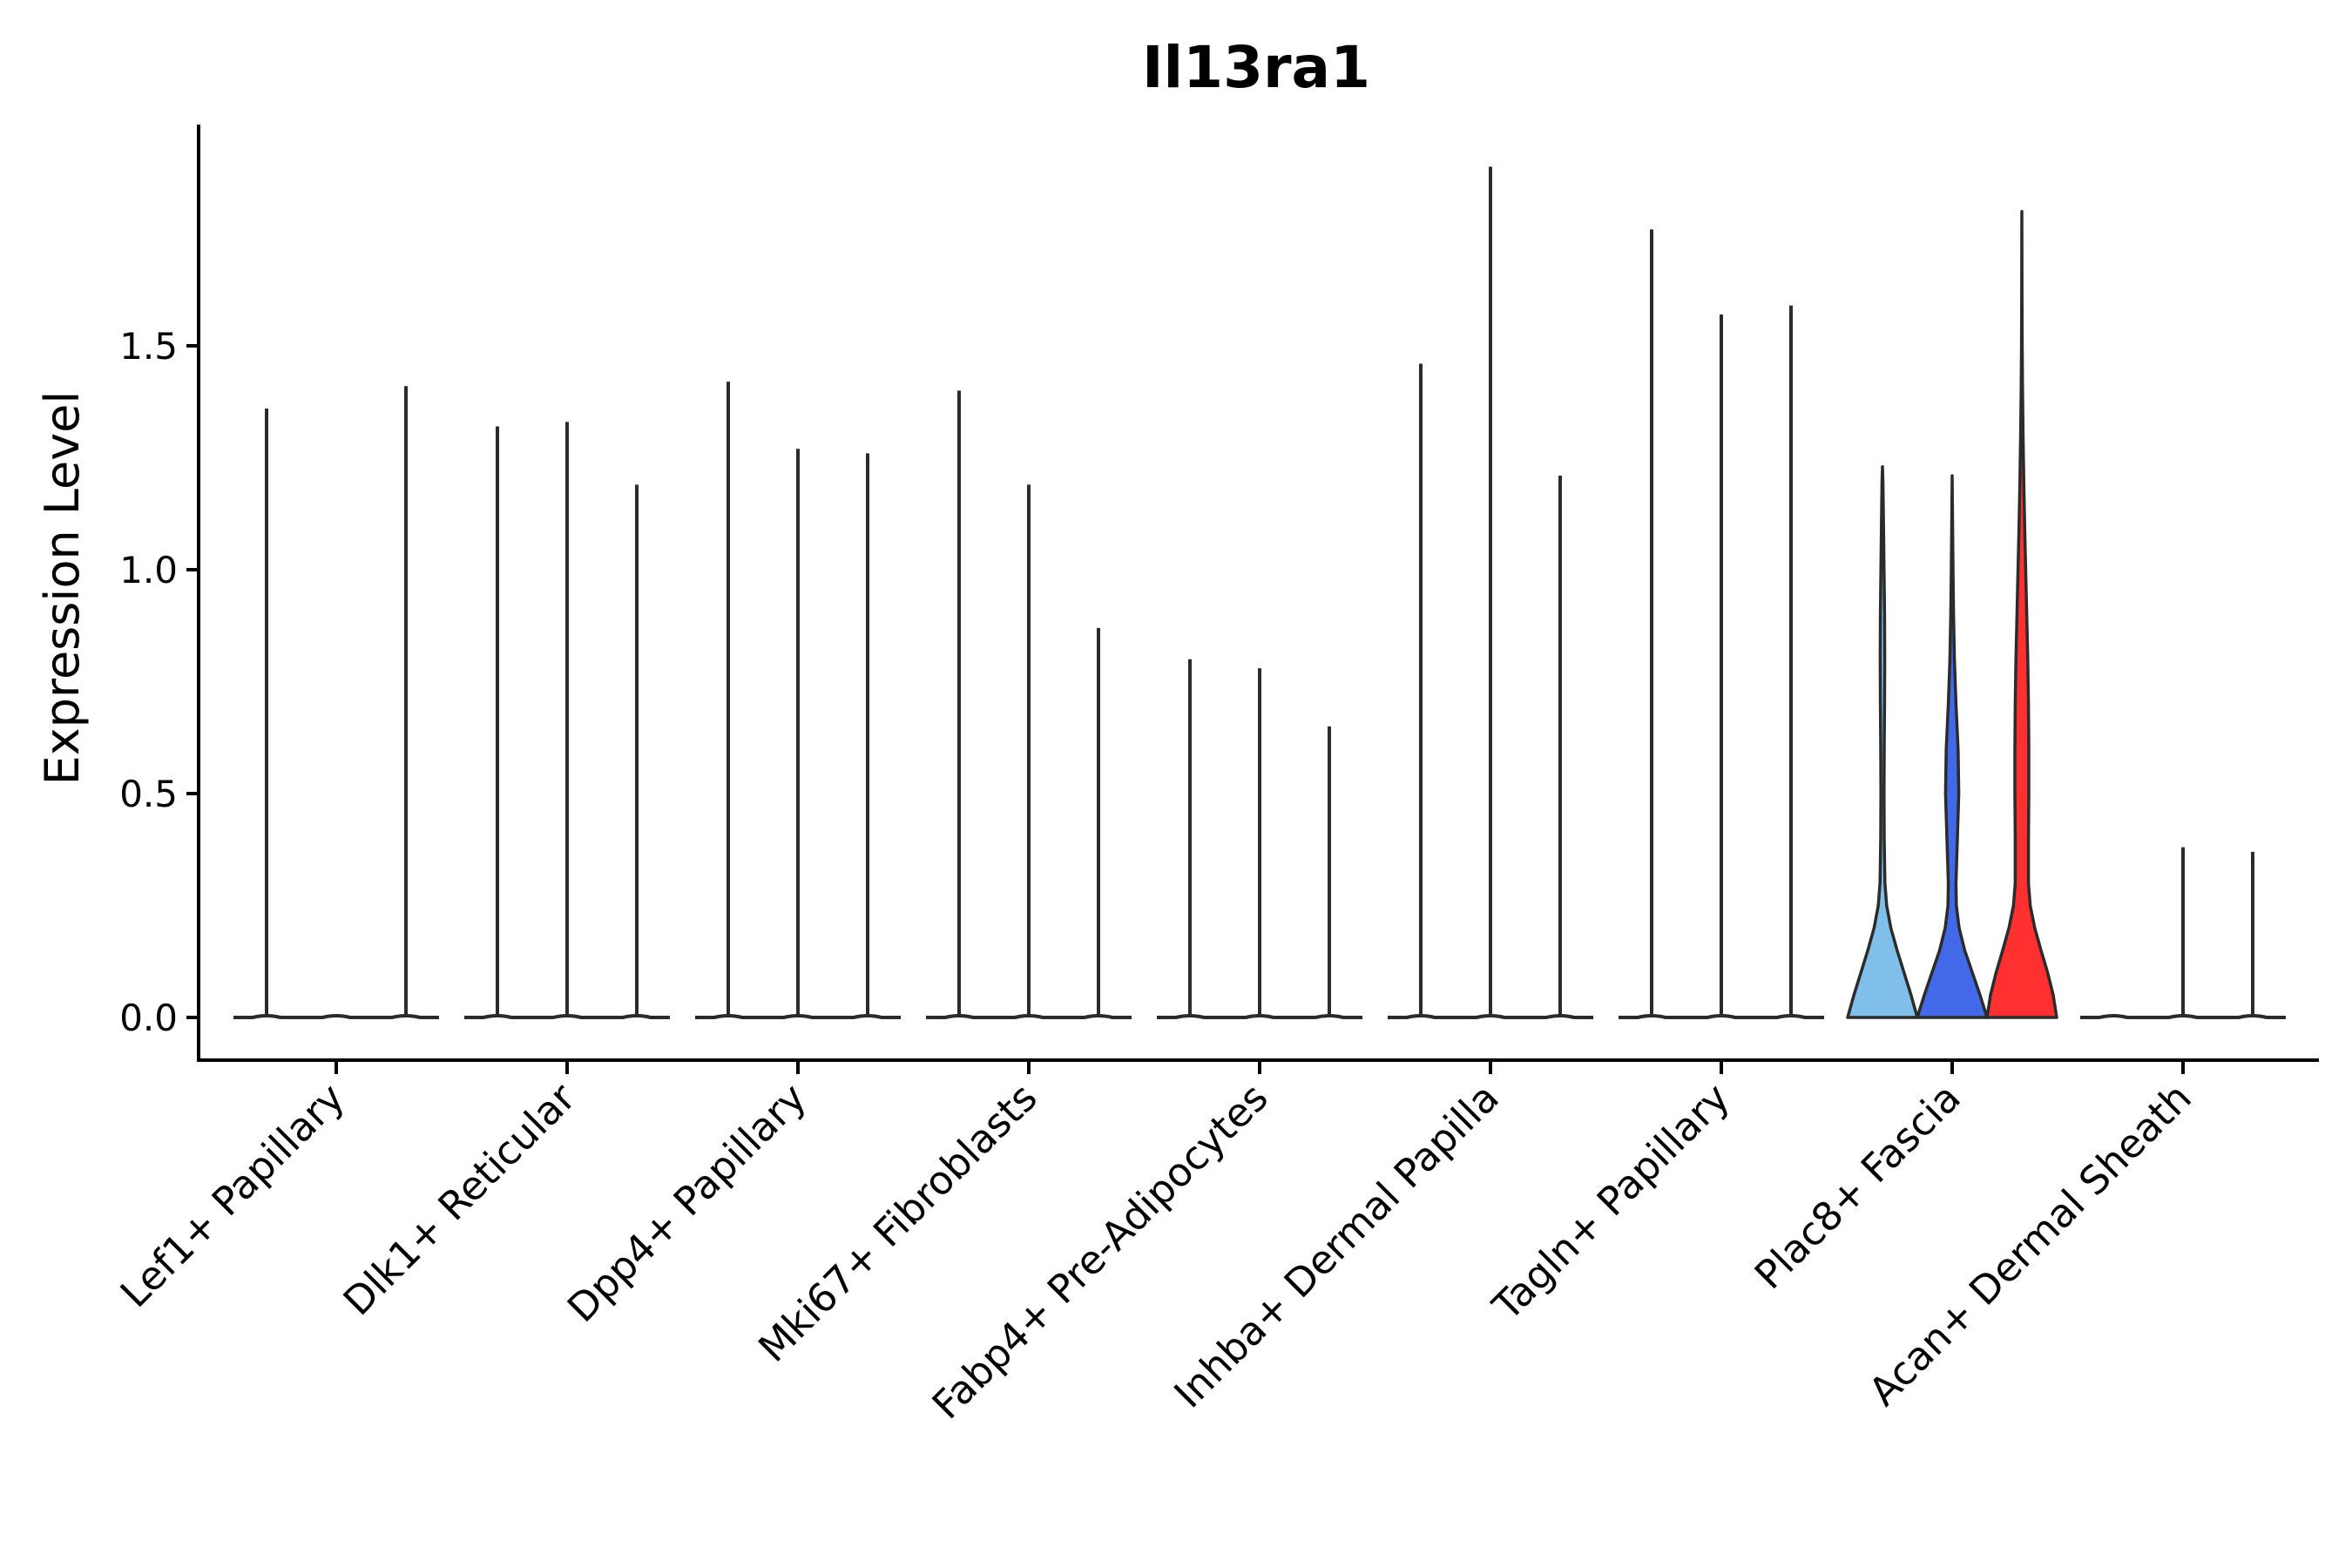 The height and width of the screenshot is (1568, 2352). I want to click on y-tick-label: 1.5, so click(148, 346).